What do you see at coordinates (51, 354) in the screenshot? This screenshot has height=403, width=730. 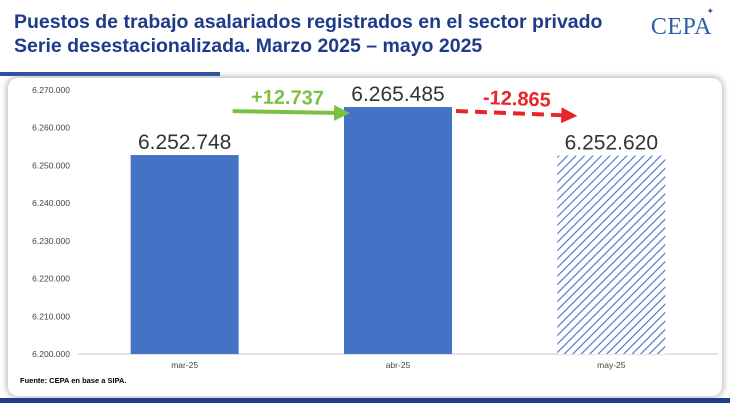 I see `y-tick-label: 6.200.000` at bounding box center [51, 354].